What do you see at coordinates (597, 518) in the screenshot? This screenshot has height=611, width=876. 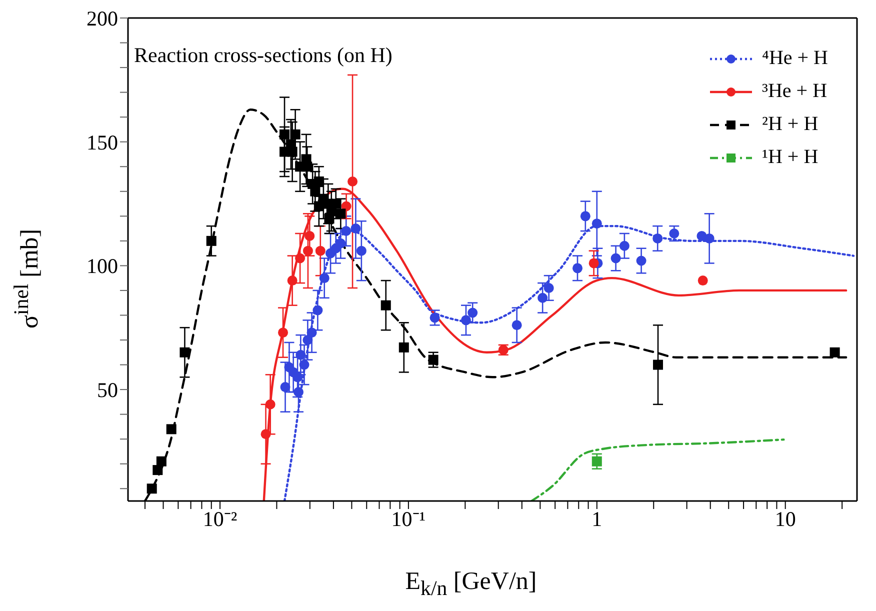 I see `x-tick-label: 1` at bounding box center [597, 518].